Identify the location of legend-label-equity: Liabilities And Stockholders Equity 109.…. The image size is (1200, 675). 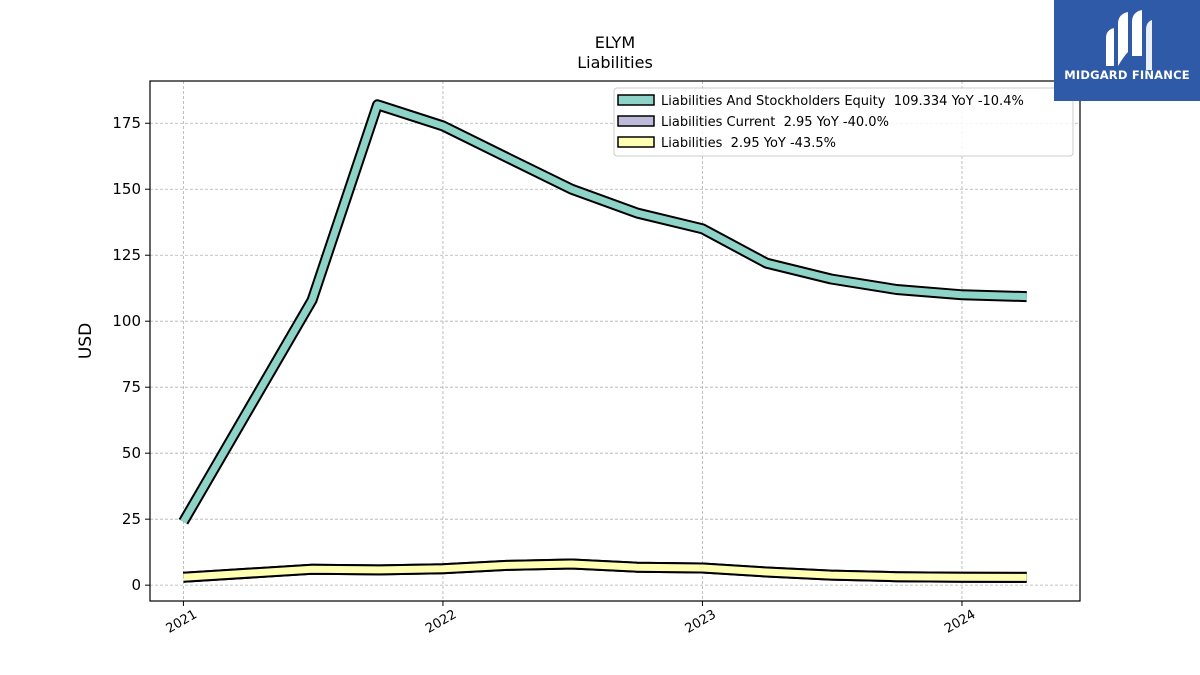
(842, 101).